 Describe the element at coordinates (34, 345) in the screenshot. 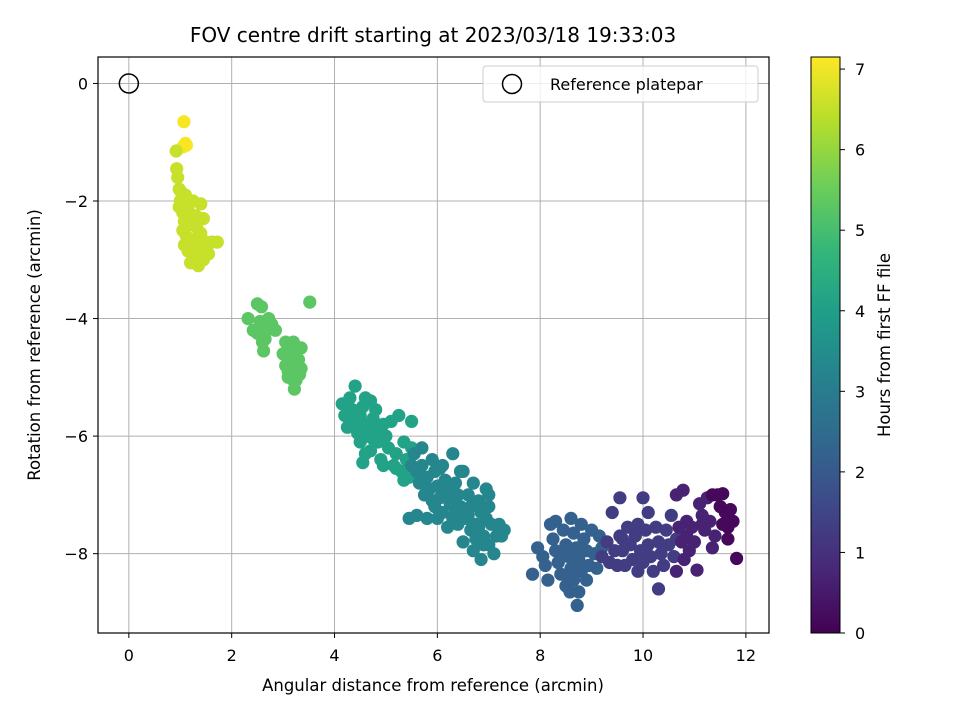

I see `y-axis-label: Rotation from reference (arcmin)` at that location.